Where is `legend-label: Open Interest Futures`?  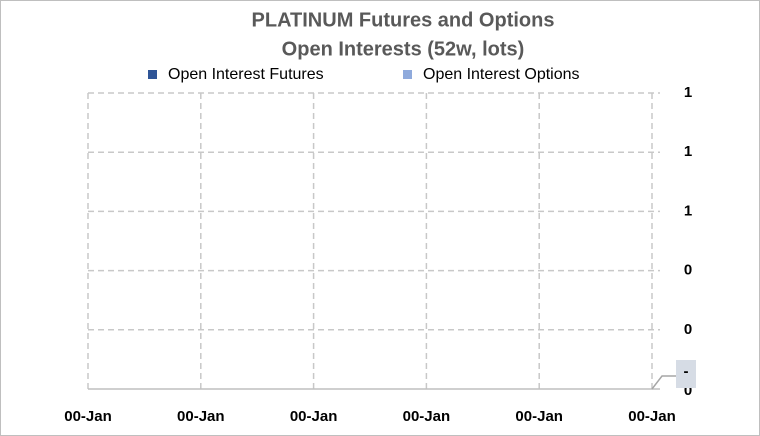 legend-label: Open Interest Futures is located at coordinates (246, 74).